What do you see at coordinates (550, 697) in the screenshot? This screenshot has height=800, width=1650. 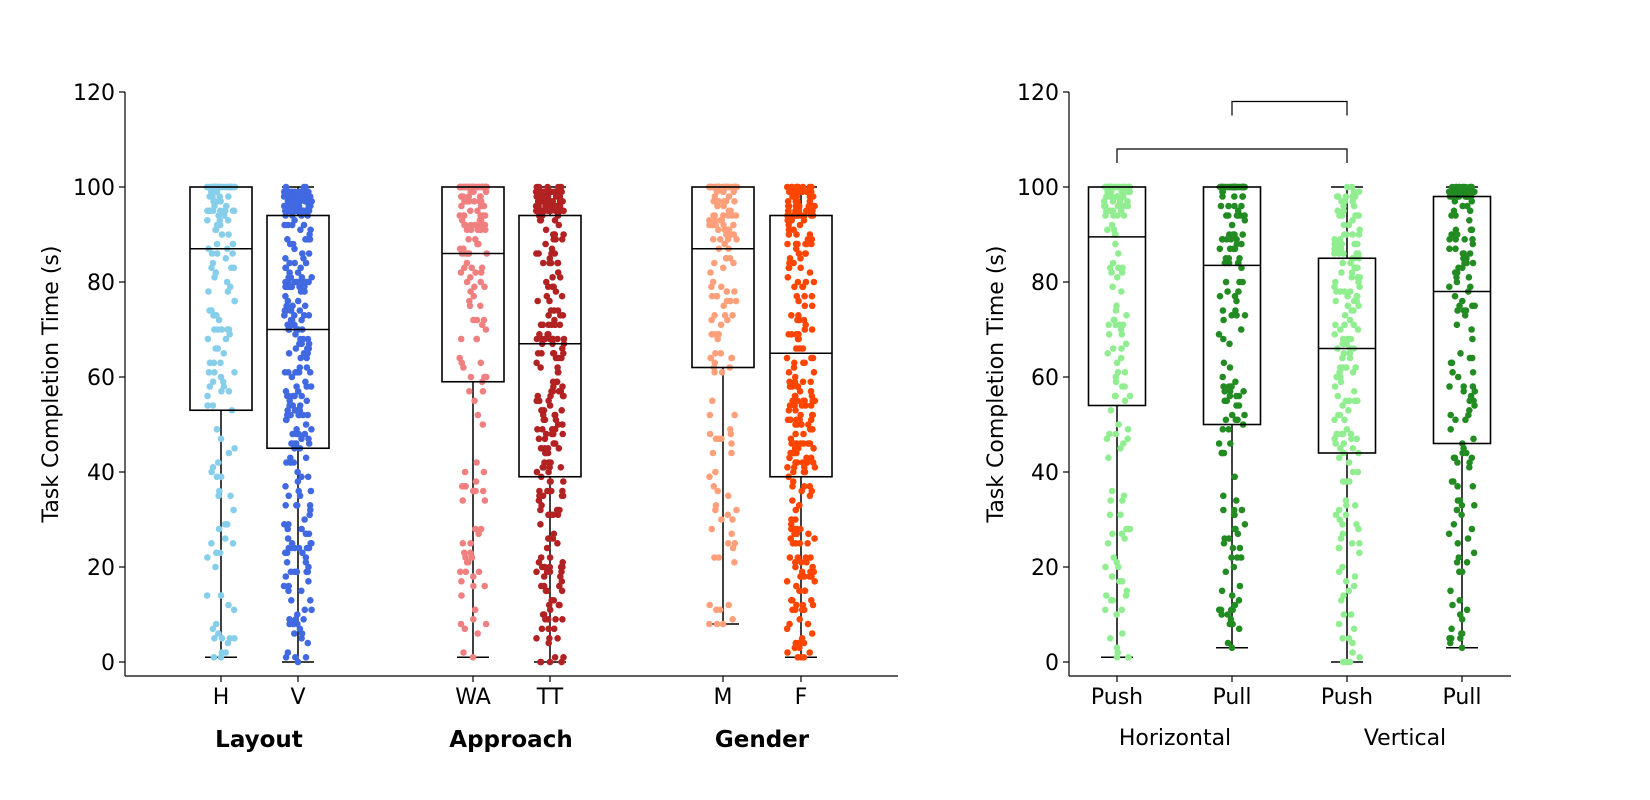 I see `x-tick-label: TT` at bounding box center [550, 697].